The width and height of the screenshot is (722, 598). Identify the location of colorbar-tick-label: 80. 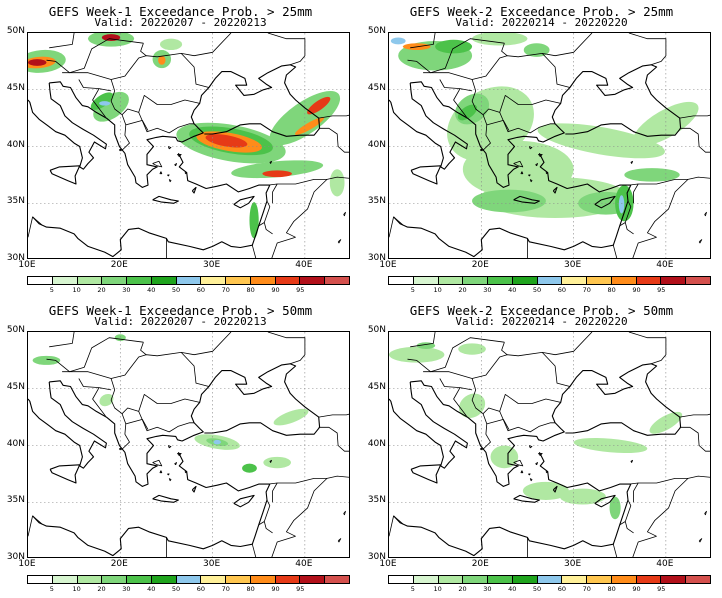
(611, 589).